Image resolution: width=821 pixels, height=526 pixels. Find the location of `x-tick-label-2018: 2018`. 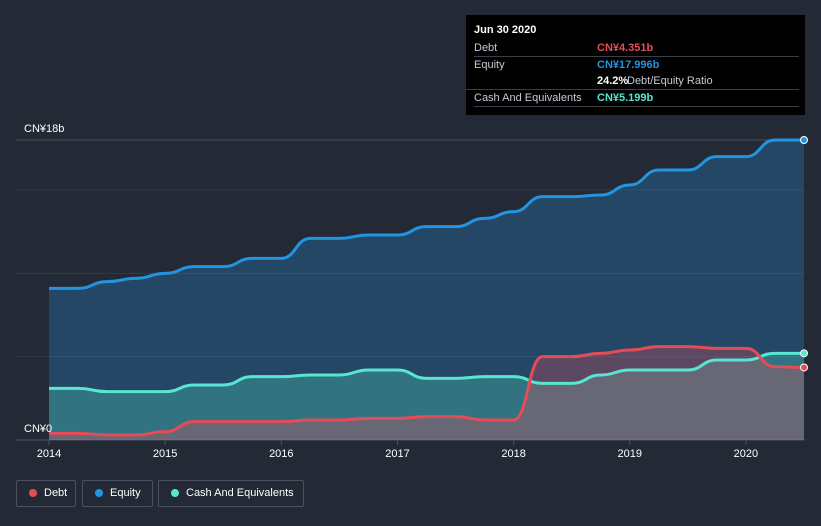

x-tick-label-2018: 2018 is located at coordinates (513, 454).